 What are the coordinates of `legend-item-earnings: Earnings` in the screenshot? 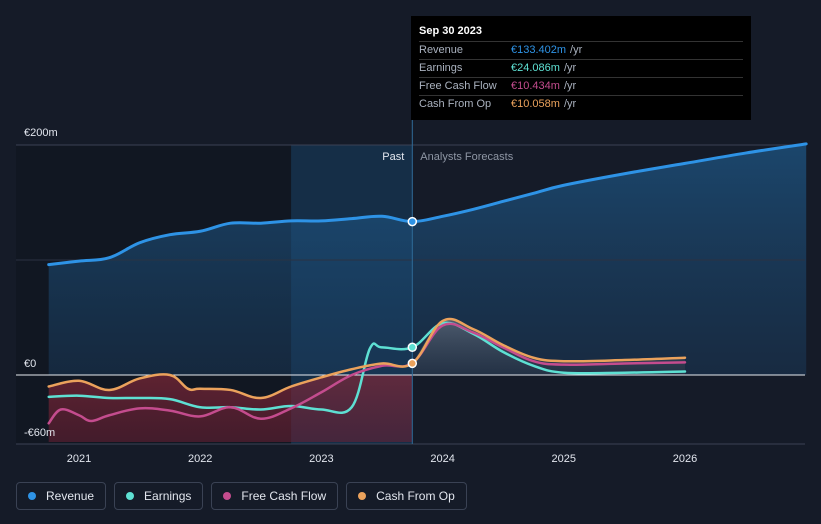 It's located at (159, 496).